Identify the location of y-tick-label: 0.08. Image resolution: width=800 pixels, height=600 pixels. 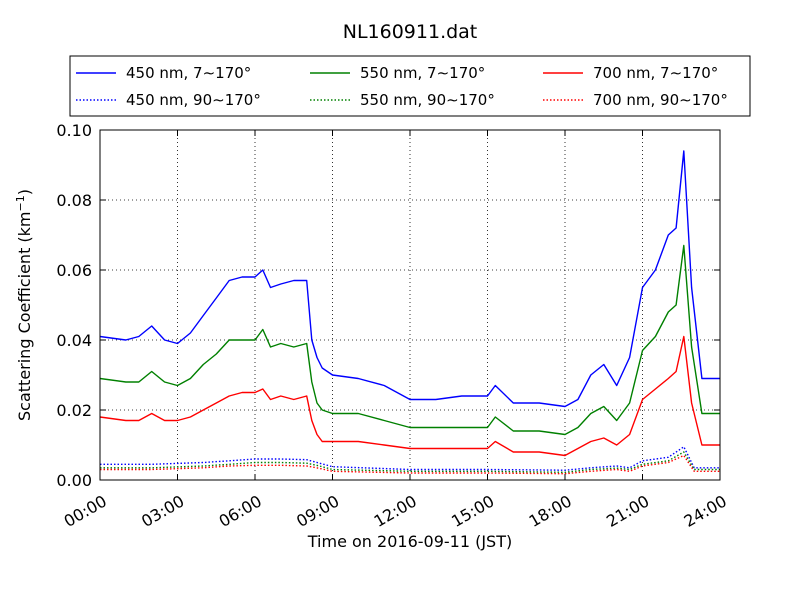
(74, 200).